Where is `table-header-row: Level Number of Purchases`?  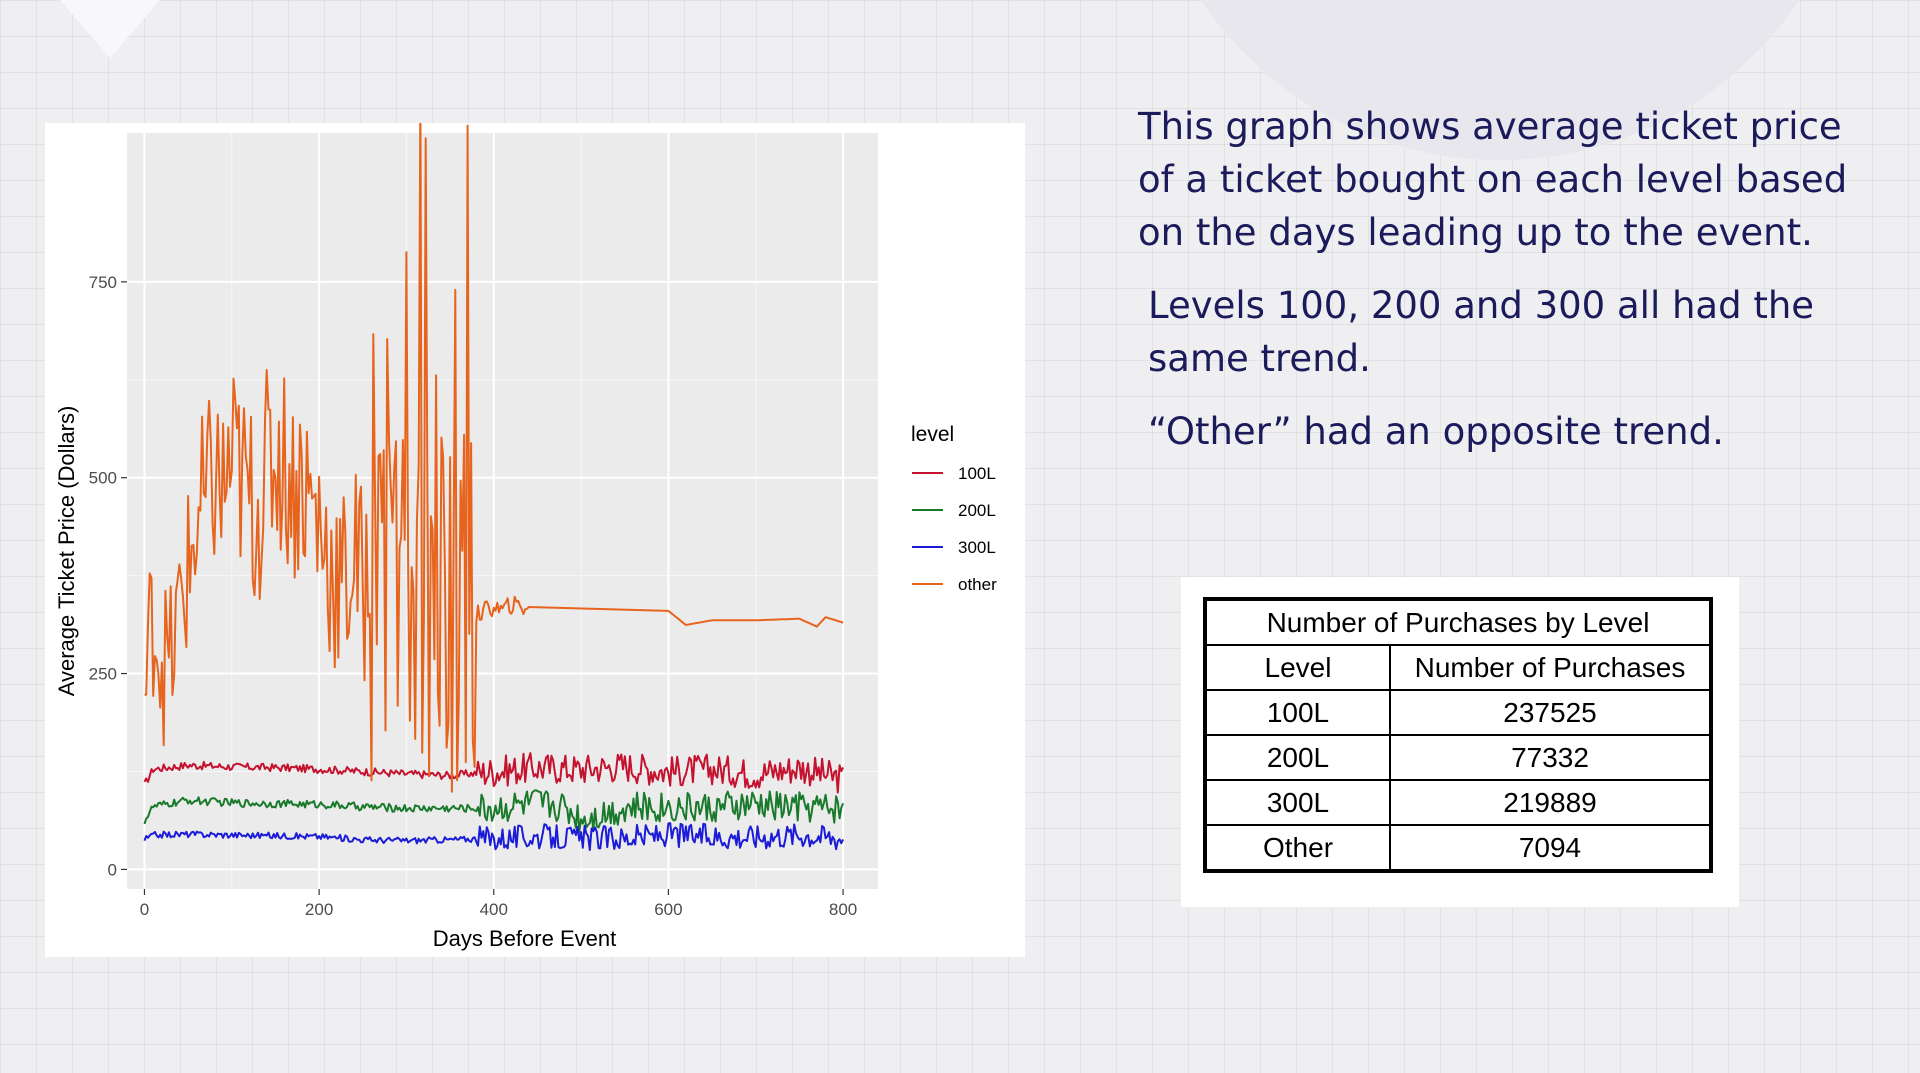 table-header-row: Level Number of Purchases is located at coordinates (1458, 667).